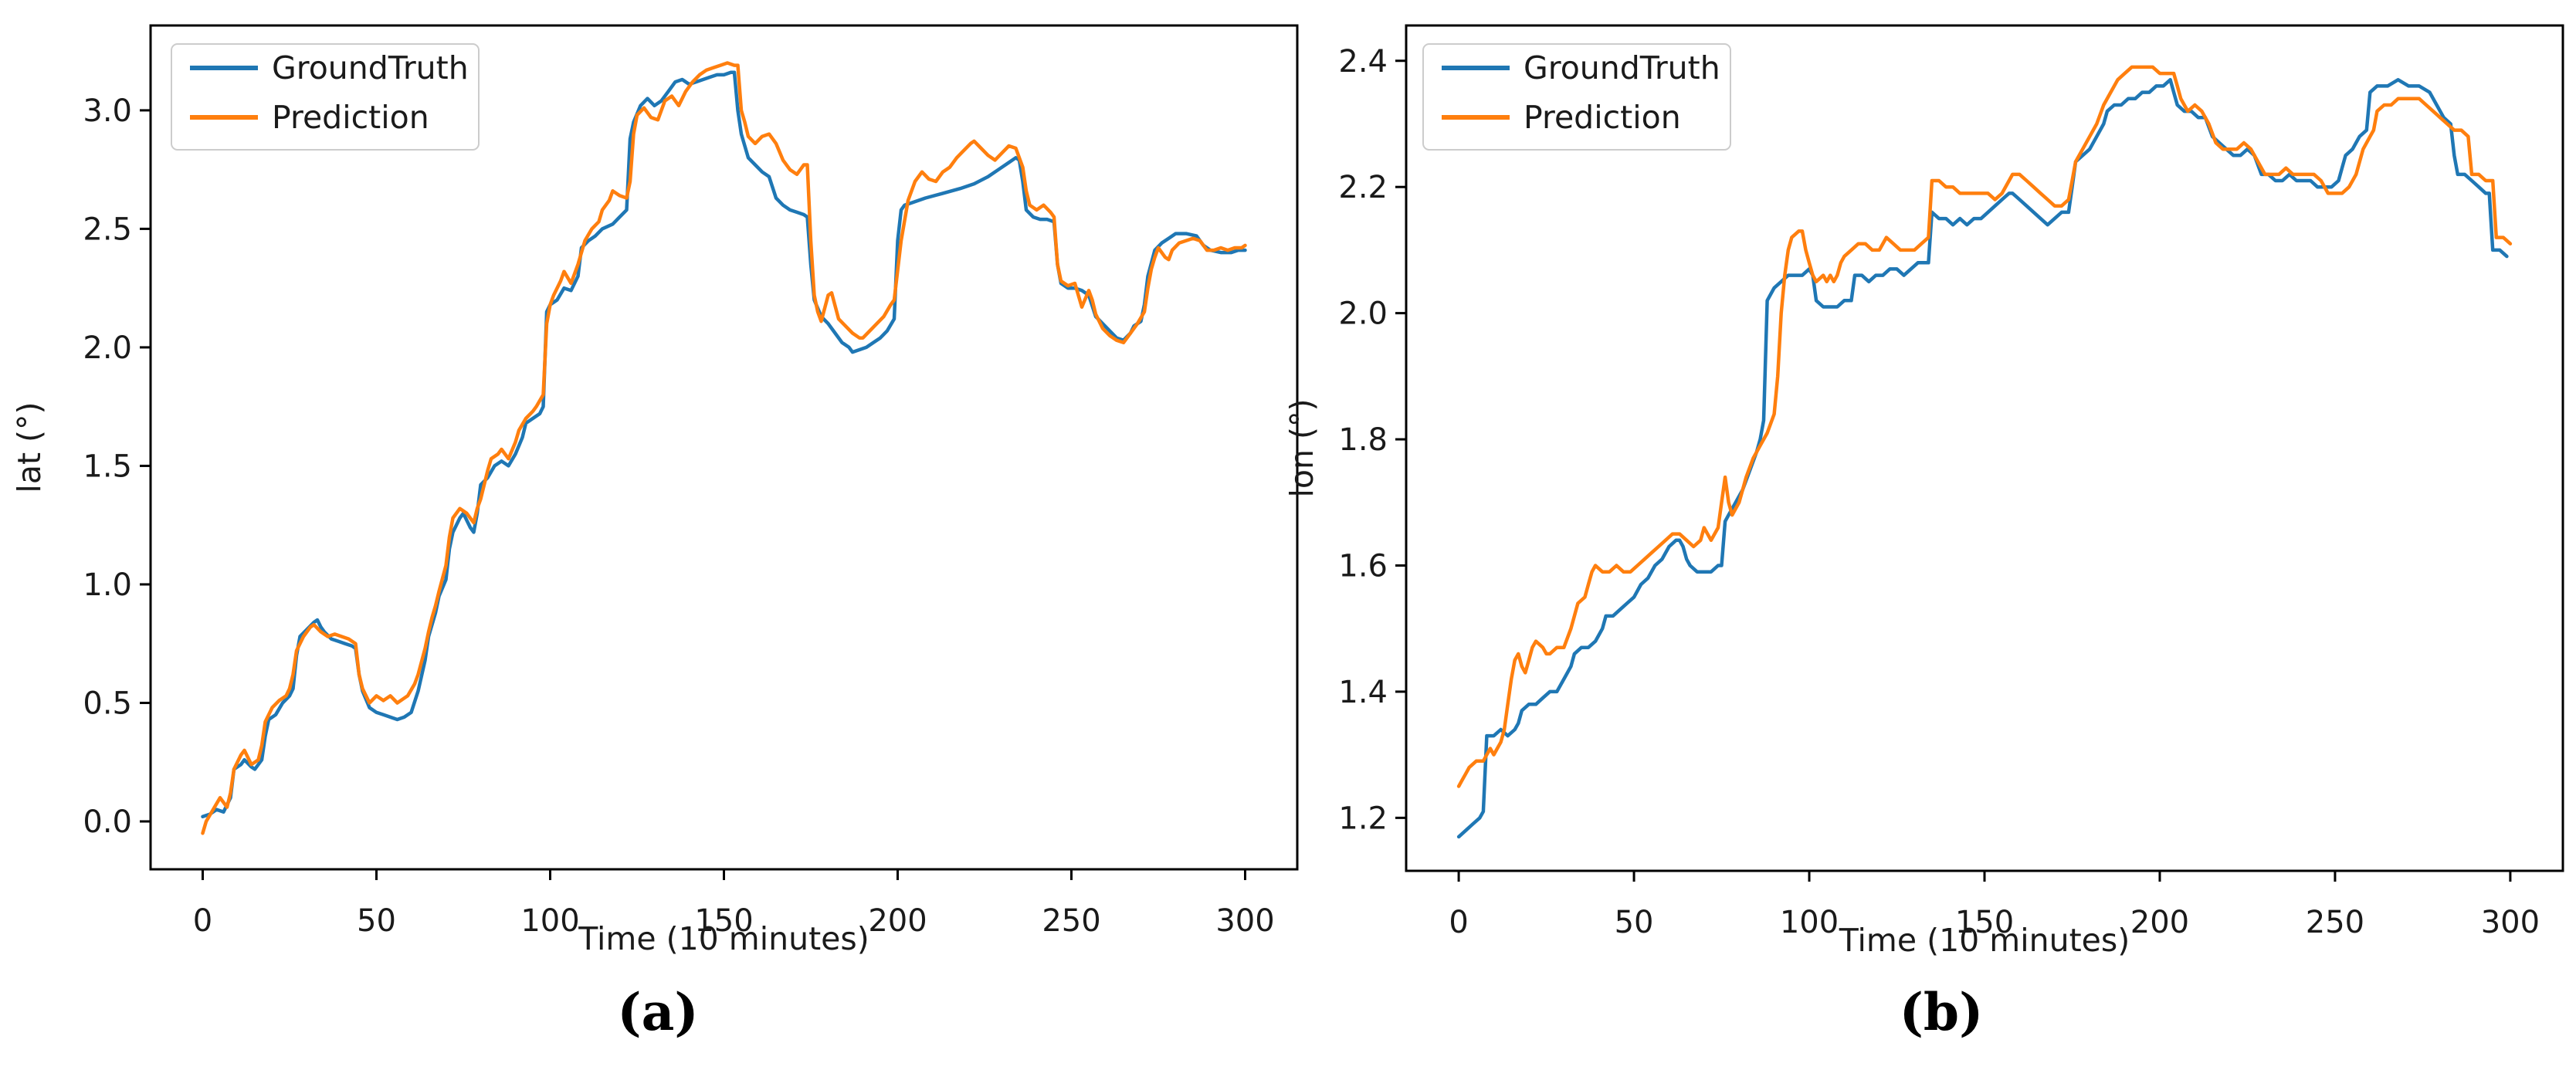  What do you see at coordinates (1301, 448) in the screenshot?
I see `y-axis-label: lon (°)` at bounding box center [1301, 448].